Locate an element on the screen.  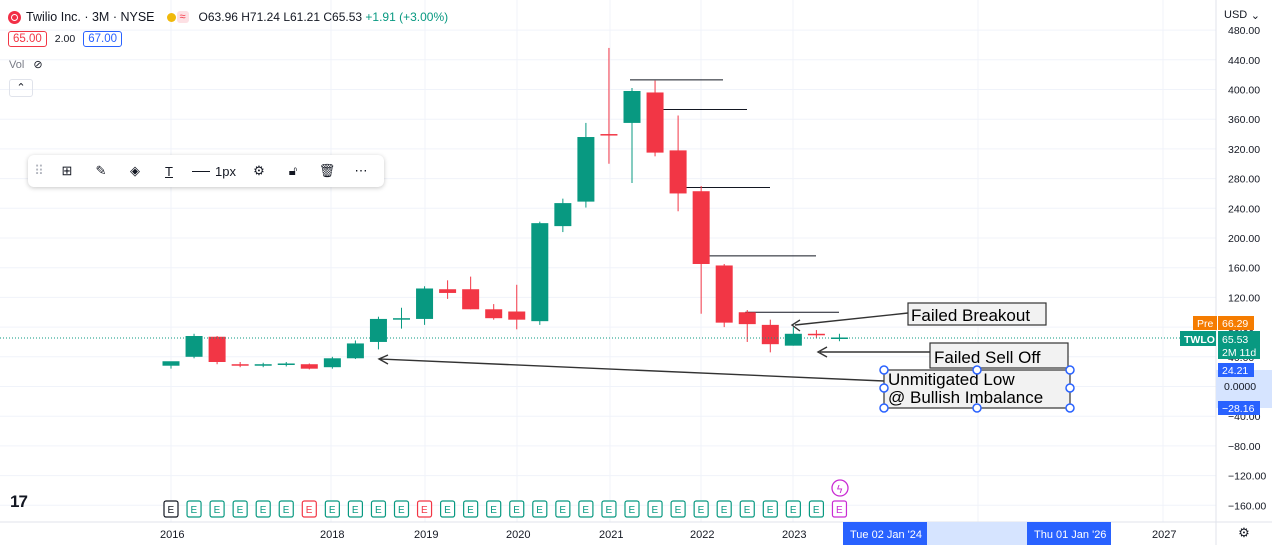
line-color-icon: ✎ is located at coordinates (101, 170).